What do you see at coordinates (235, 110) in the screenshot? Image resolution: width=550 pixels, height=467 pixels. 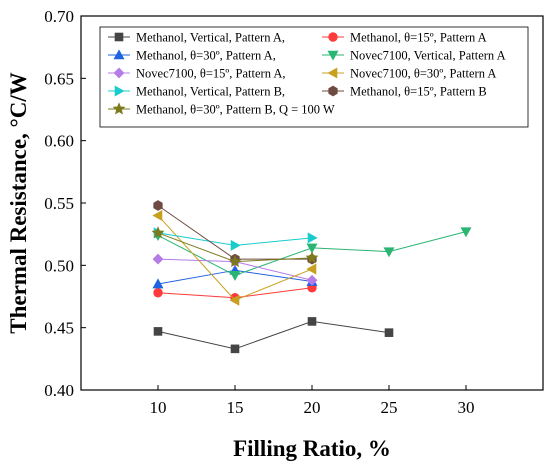 I see `legend-label: Methanol, θ=30º, Pattern B, Q = 100 W` at bounding box center [235, 110].